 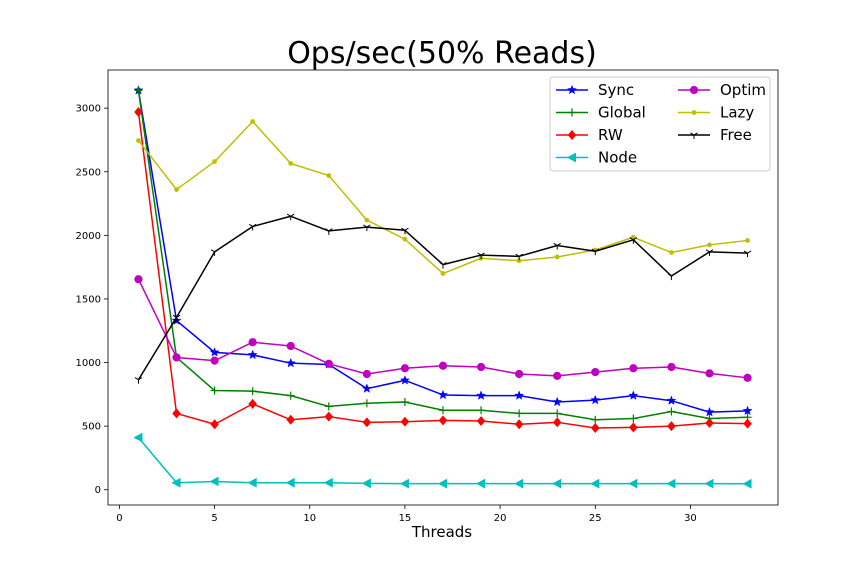 What do you see at coordinates (441, 532) in the screenshot?
I see `x-axis-label: Threads` at bounding box center [441, 532].